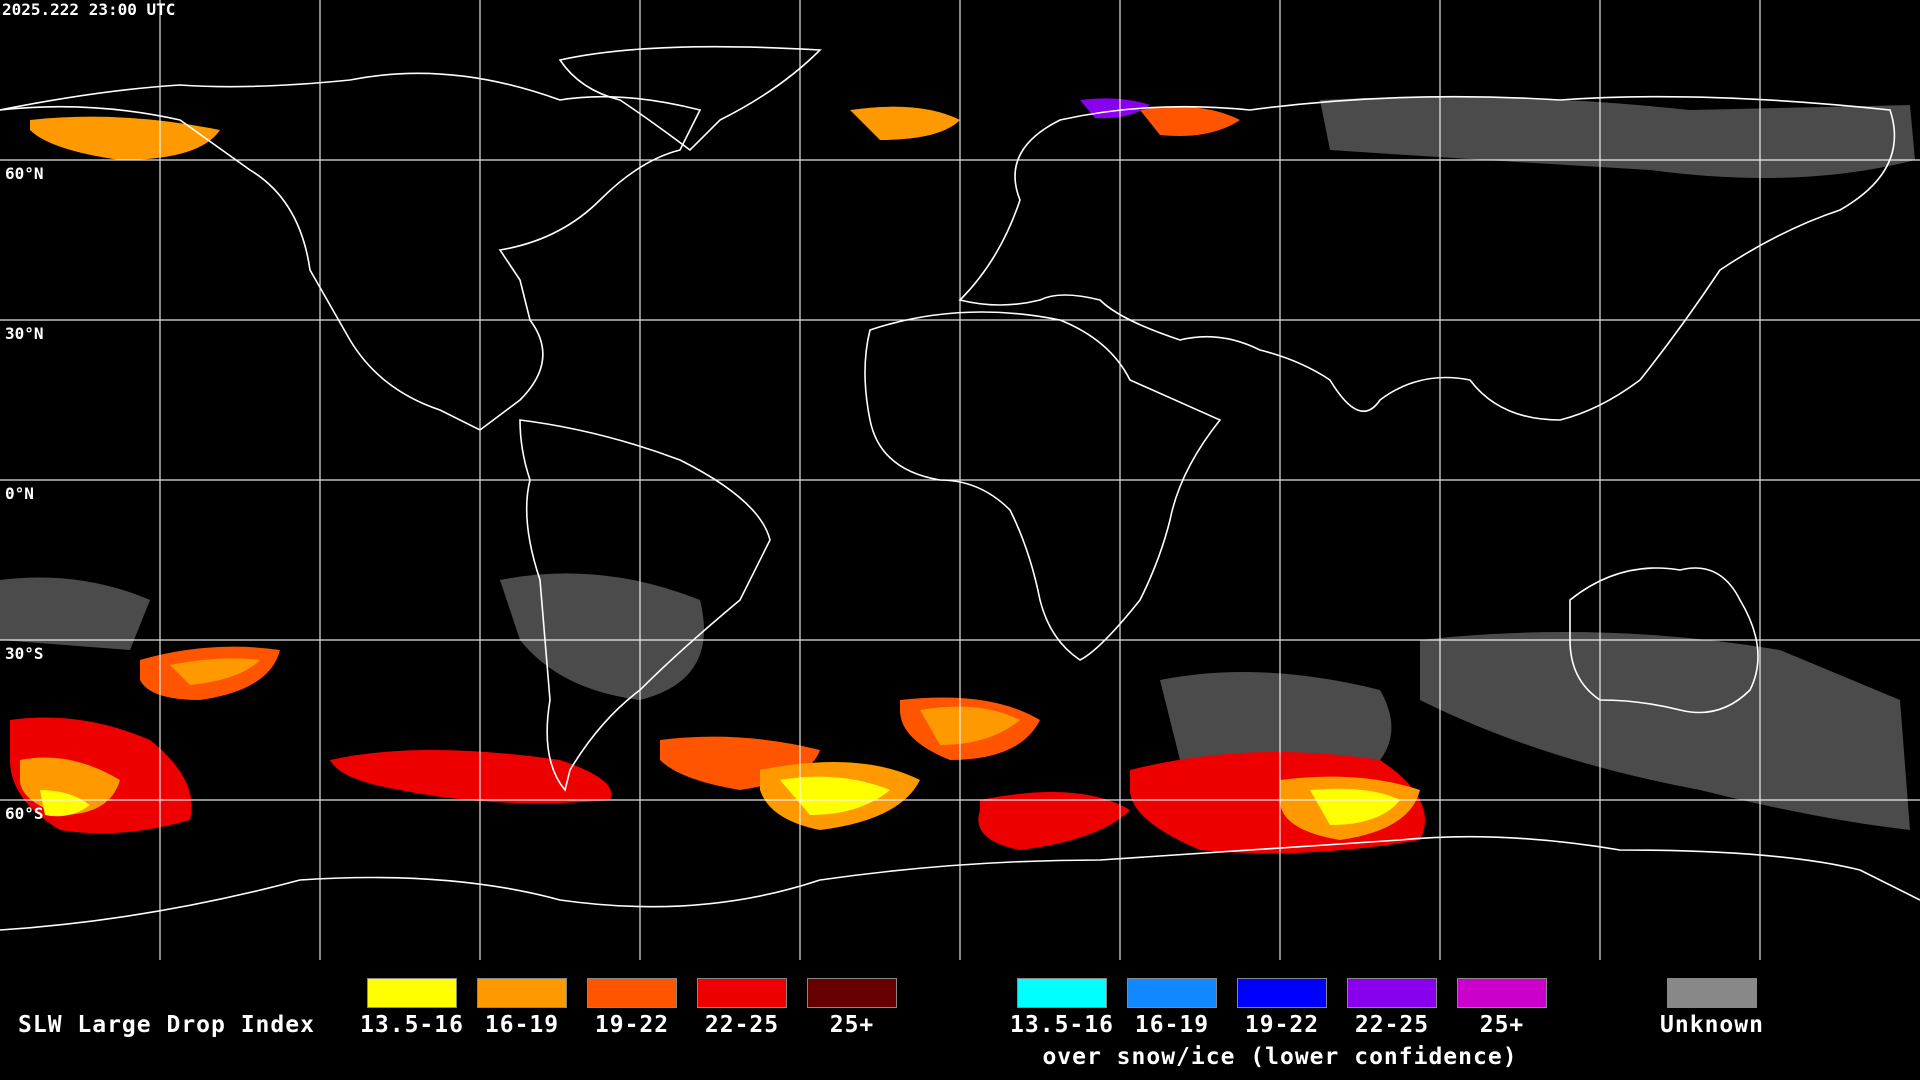 The width and height of the screenshot is (1920, 1080). Describe the element at coordinates (24, 653) in the screenshot. I see `lat-label-30s: 30°S` at that location.